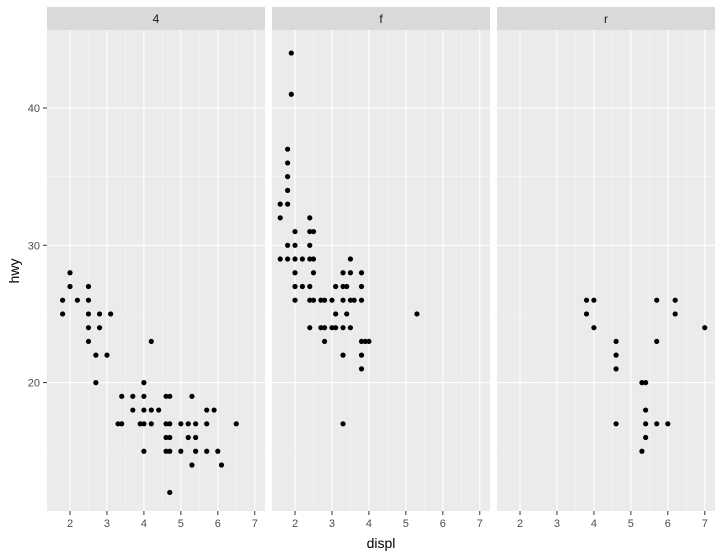  Describe the element at coordinates (594, 524) in the screenshot. I see `x-tick-label: 4` at that location.